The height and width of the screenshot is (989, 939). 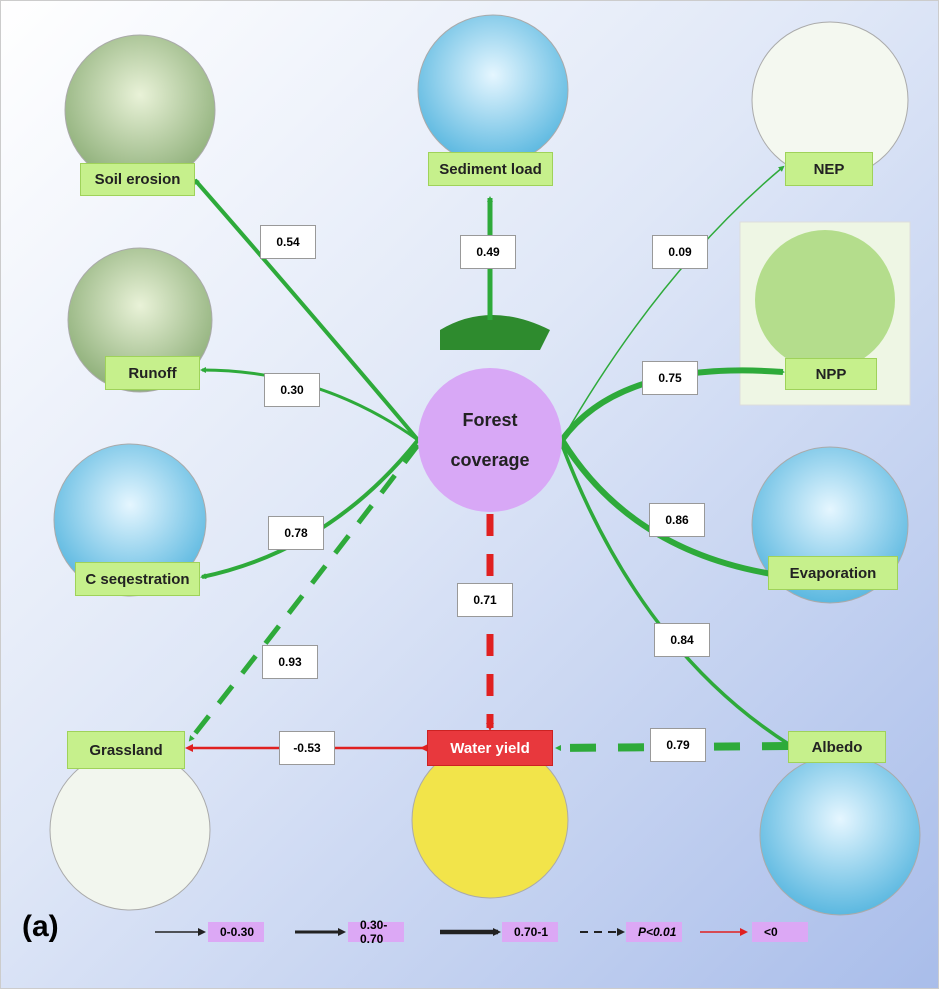 What do you see at coordinates (780, 932) in the screenshot?
I see `legend-label: <0` at bounding box center [780, 932].